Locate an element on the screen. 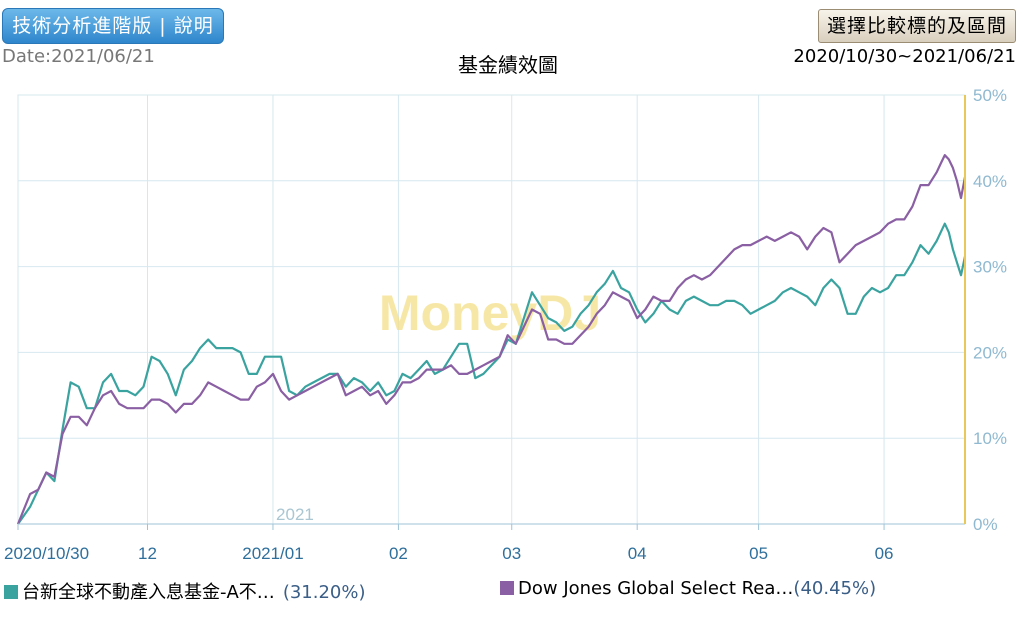 Image resolution: width=1024 pixels, height=624 pixels. legend-swatch-fund is located at coordinates (11, 592).